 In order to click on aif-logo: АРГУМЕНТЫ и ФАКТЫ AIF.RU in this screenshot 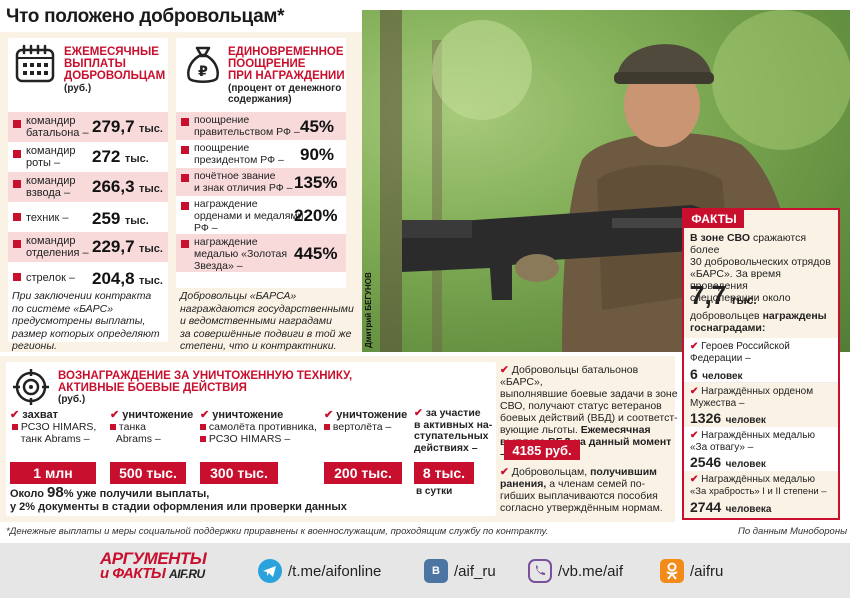, I will do `click(153, 565)`.